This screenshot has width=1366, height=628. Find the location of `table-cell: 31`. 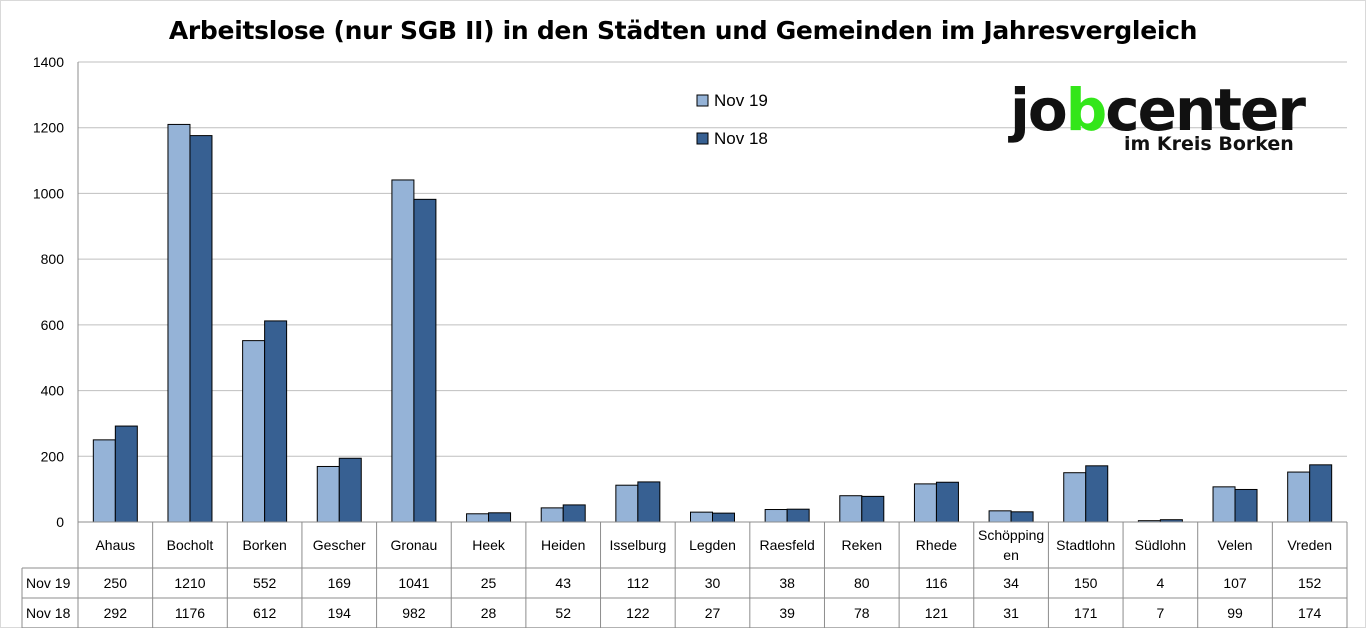

table-cell: 31 is located at coordinates (1011, 613).